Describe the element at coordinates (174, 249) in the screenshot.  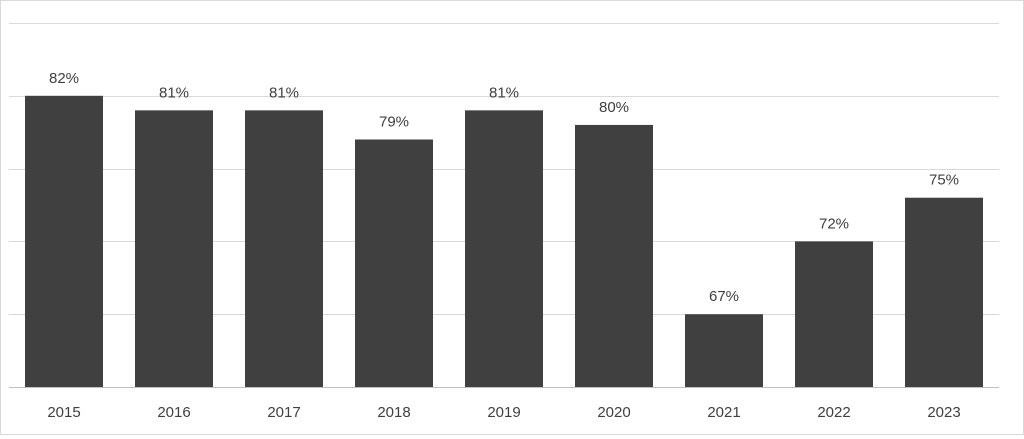
I see `bar-2016` at that location.